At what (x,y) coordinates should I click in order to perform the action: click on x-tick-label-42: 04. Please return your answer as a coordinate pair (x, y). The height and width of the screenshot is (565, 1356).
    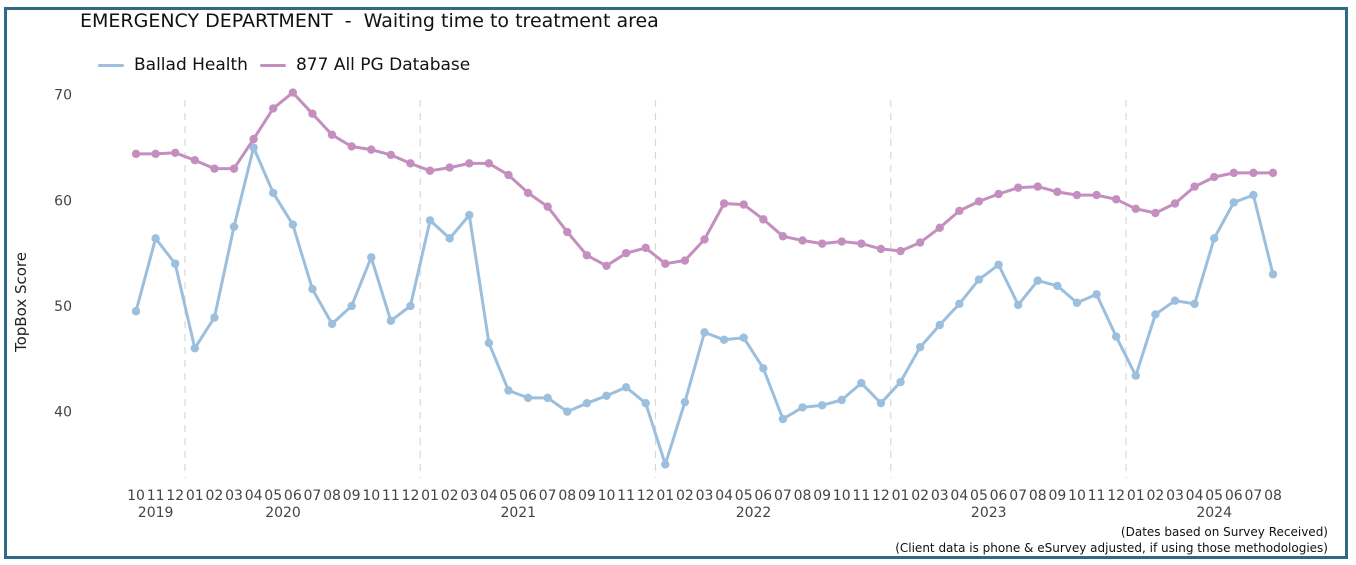
    Looking at the image, I should click on (959, 496).